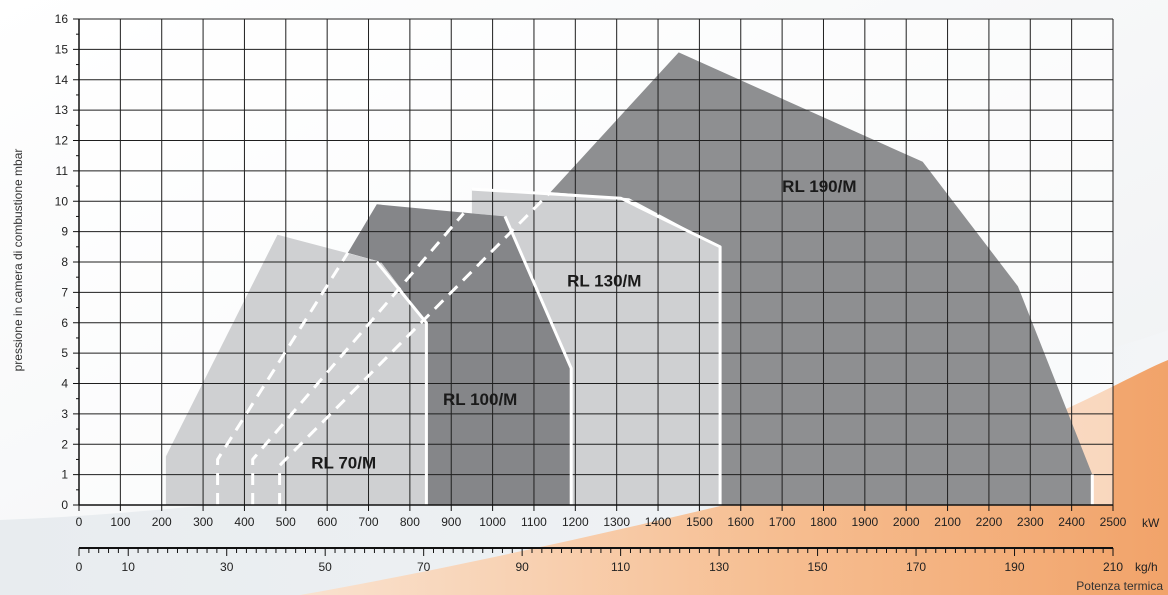  Describe the element at coordinates (864, 522) in the screenshot. I see `x-tick-label-1900: 1900` at that location.